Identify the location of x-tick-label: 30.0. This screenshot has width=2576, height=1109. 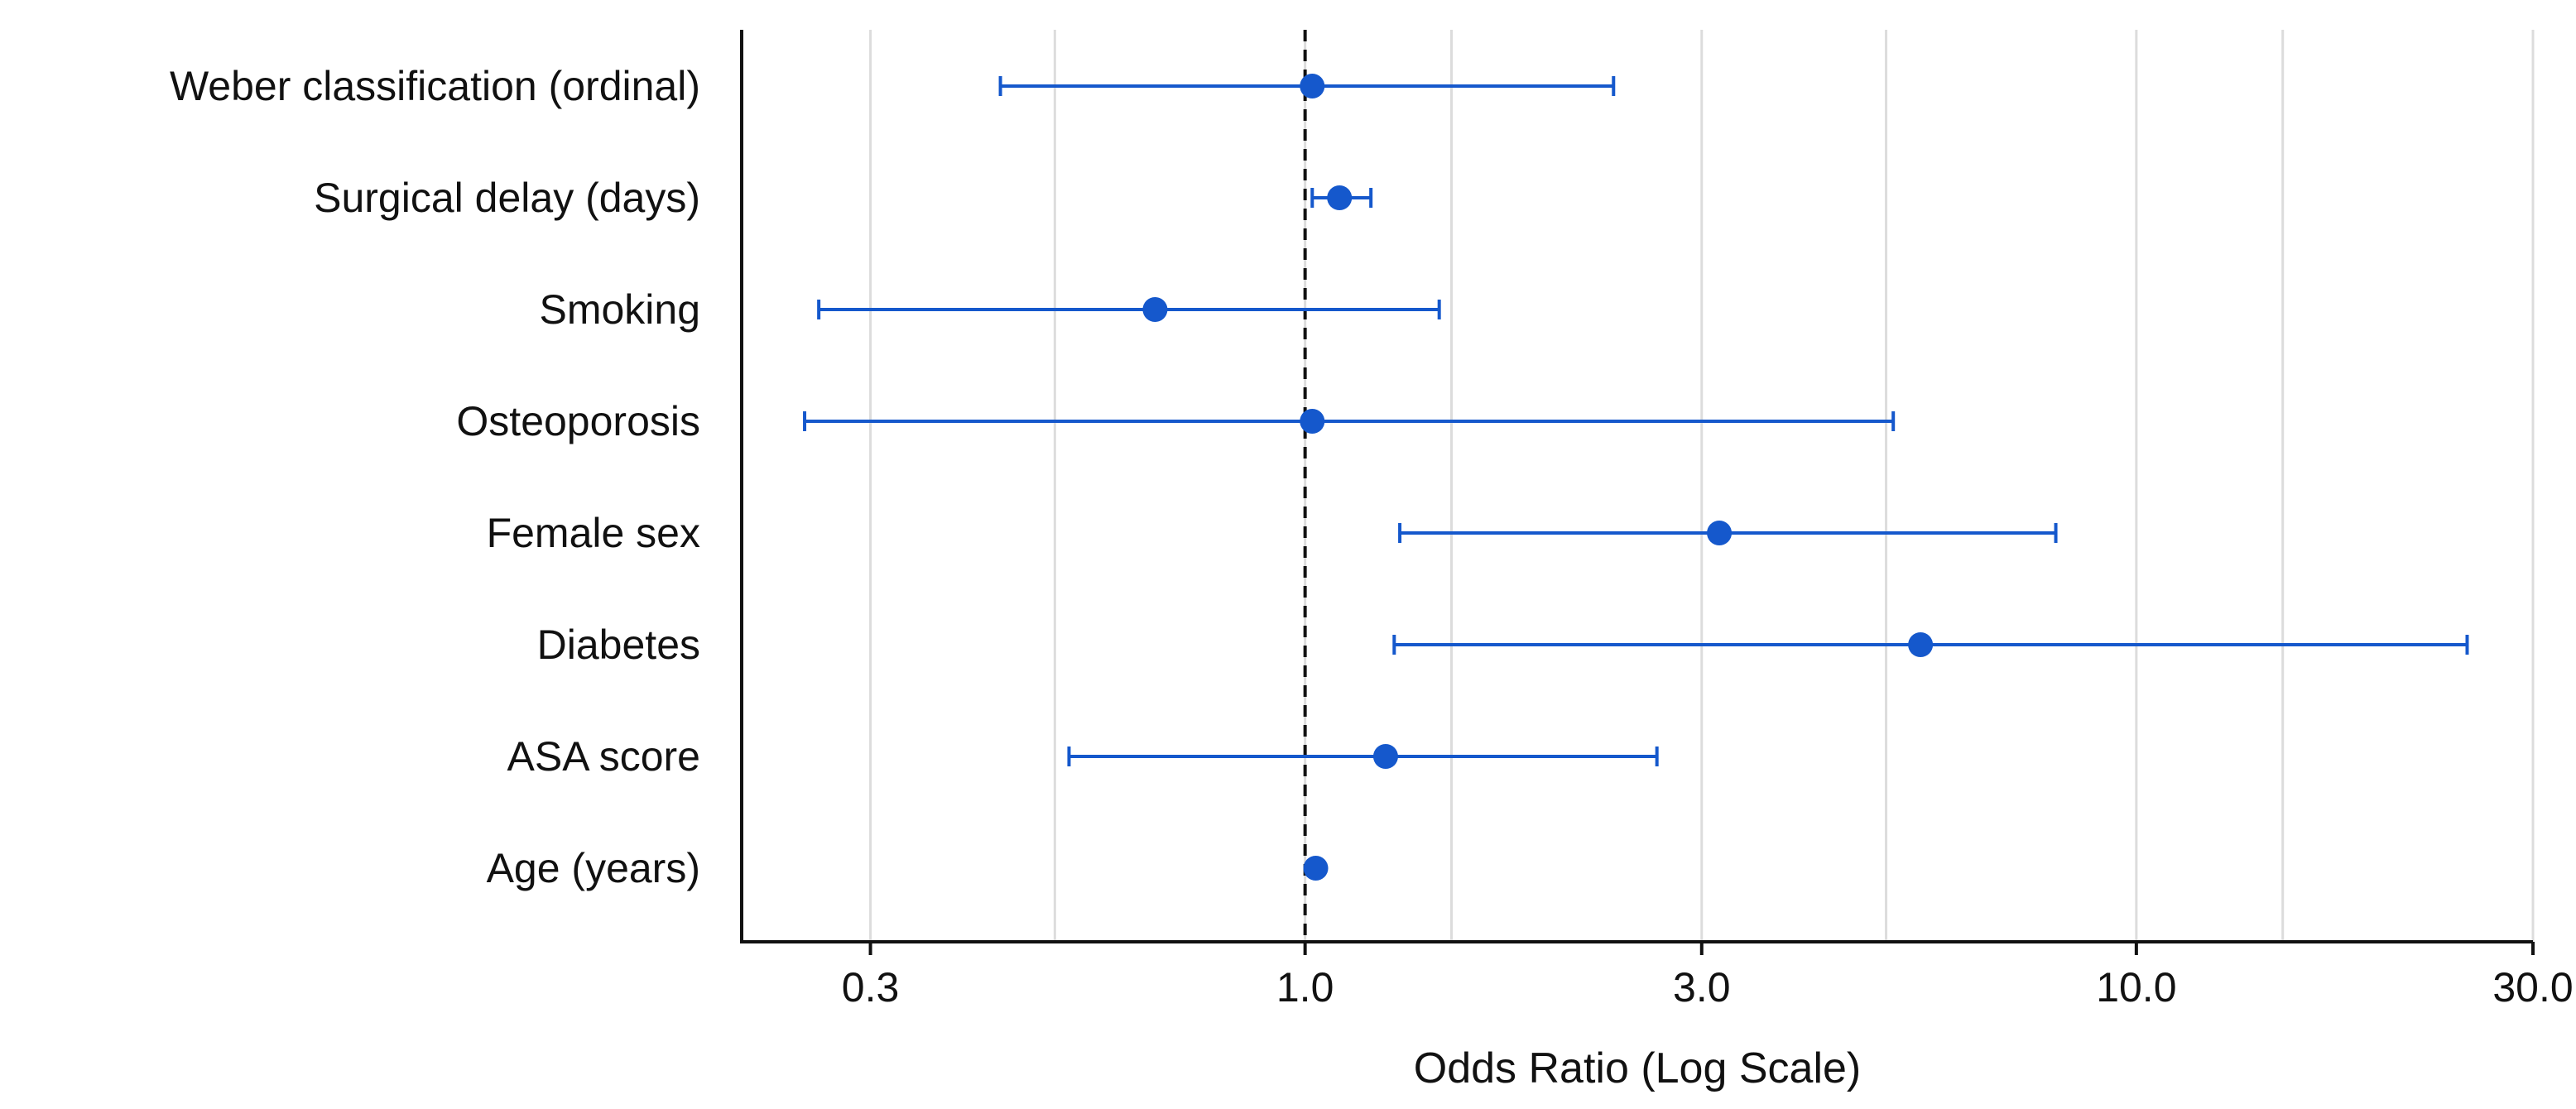
(2532, 987).